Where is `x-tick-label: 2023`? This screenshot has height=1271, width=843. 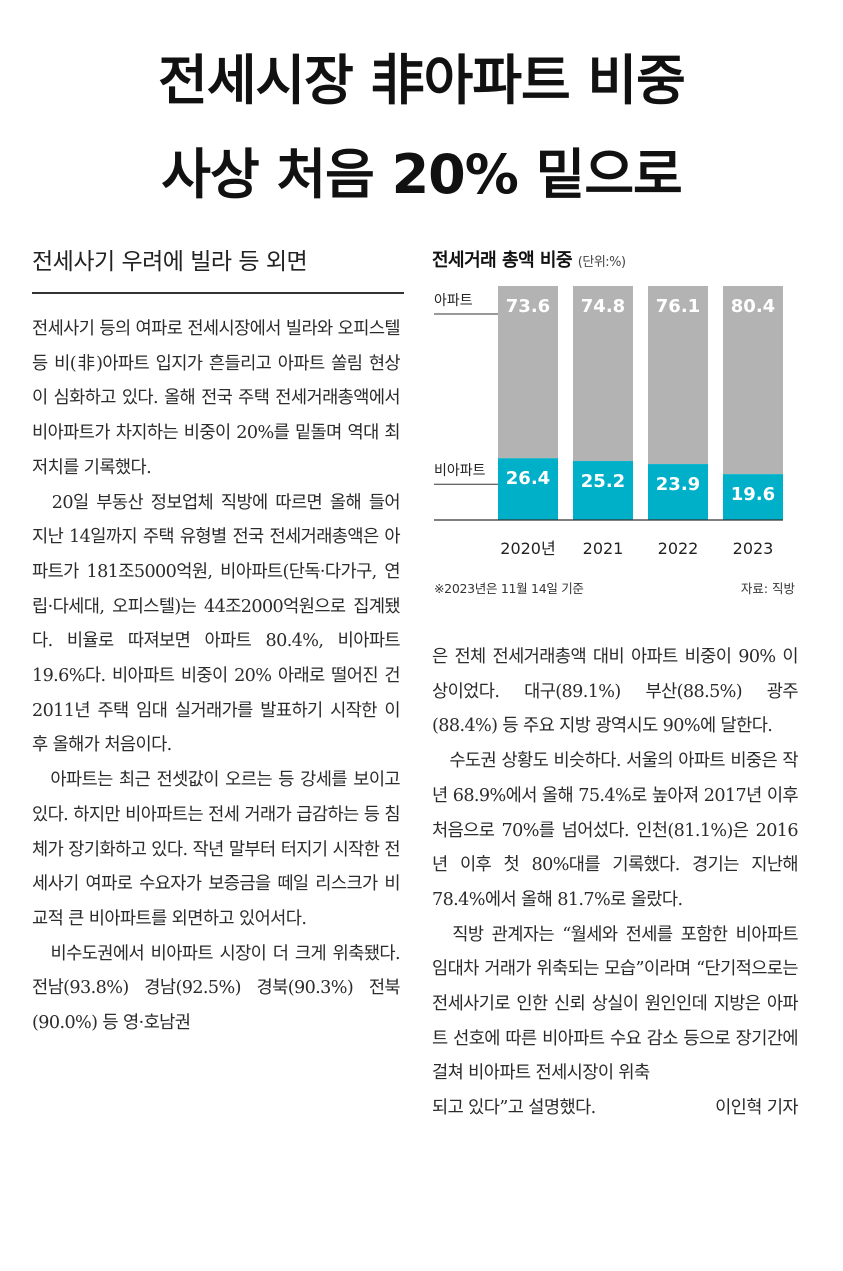
x-tick-label: 2023 is located at coordinates (753, 548).